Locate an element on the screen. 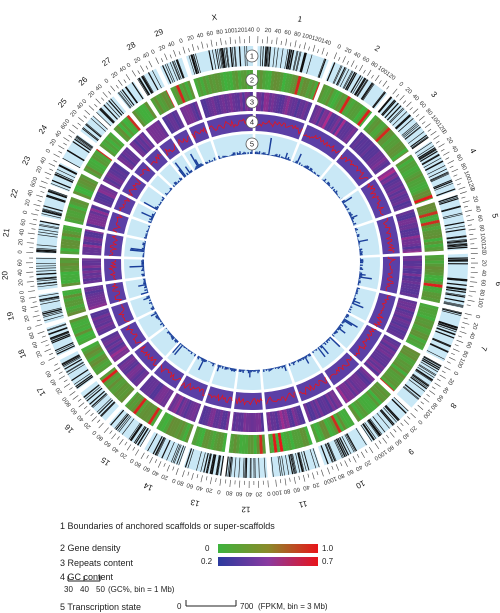  axis-tick-label: 60 is located at coordinates (146, 468).